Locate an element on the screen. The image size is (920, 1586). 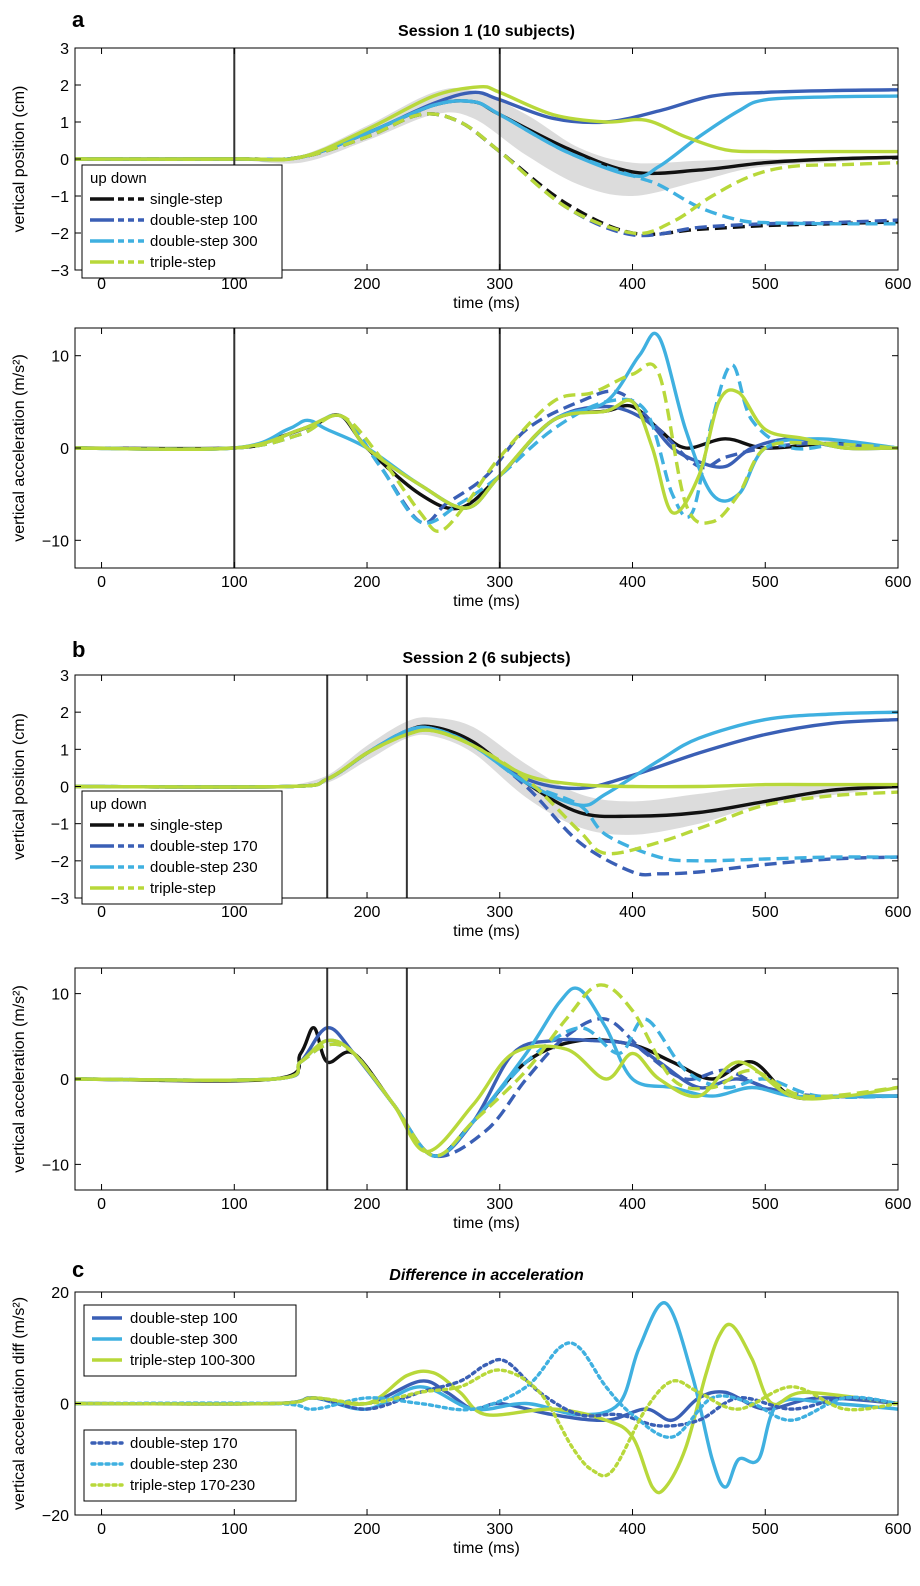
y-tick-label: −20 is located at coordinates (55, 1516).